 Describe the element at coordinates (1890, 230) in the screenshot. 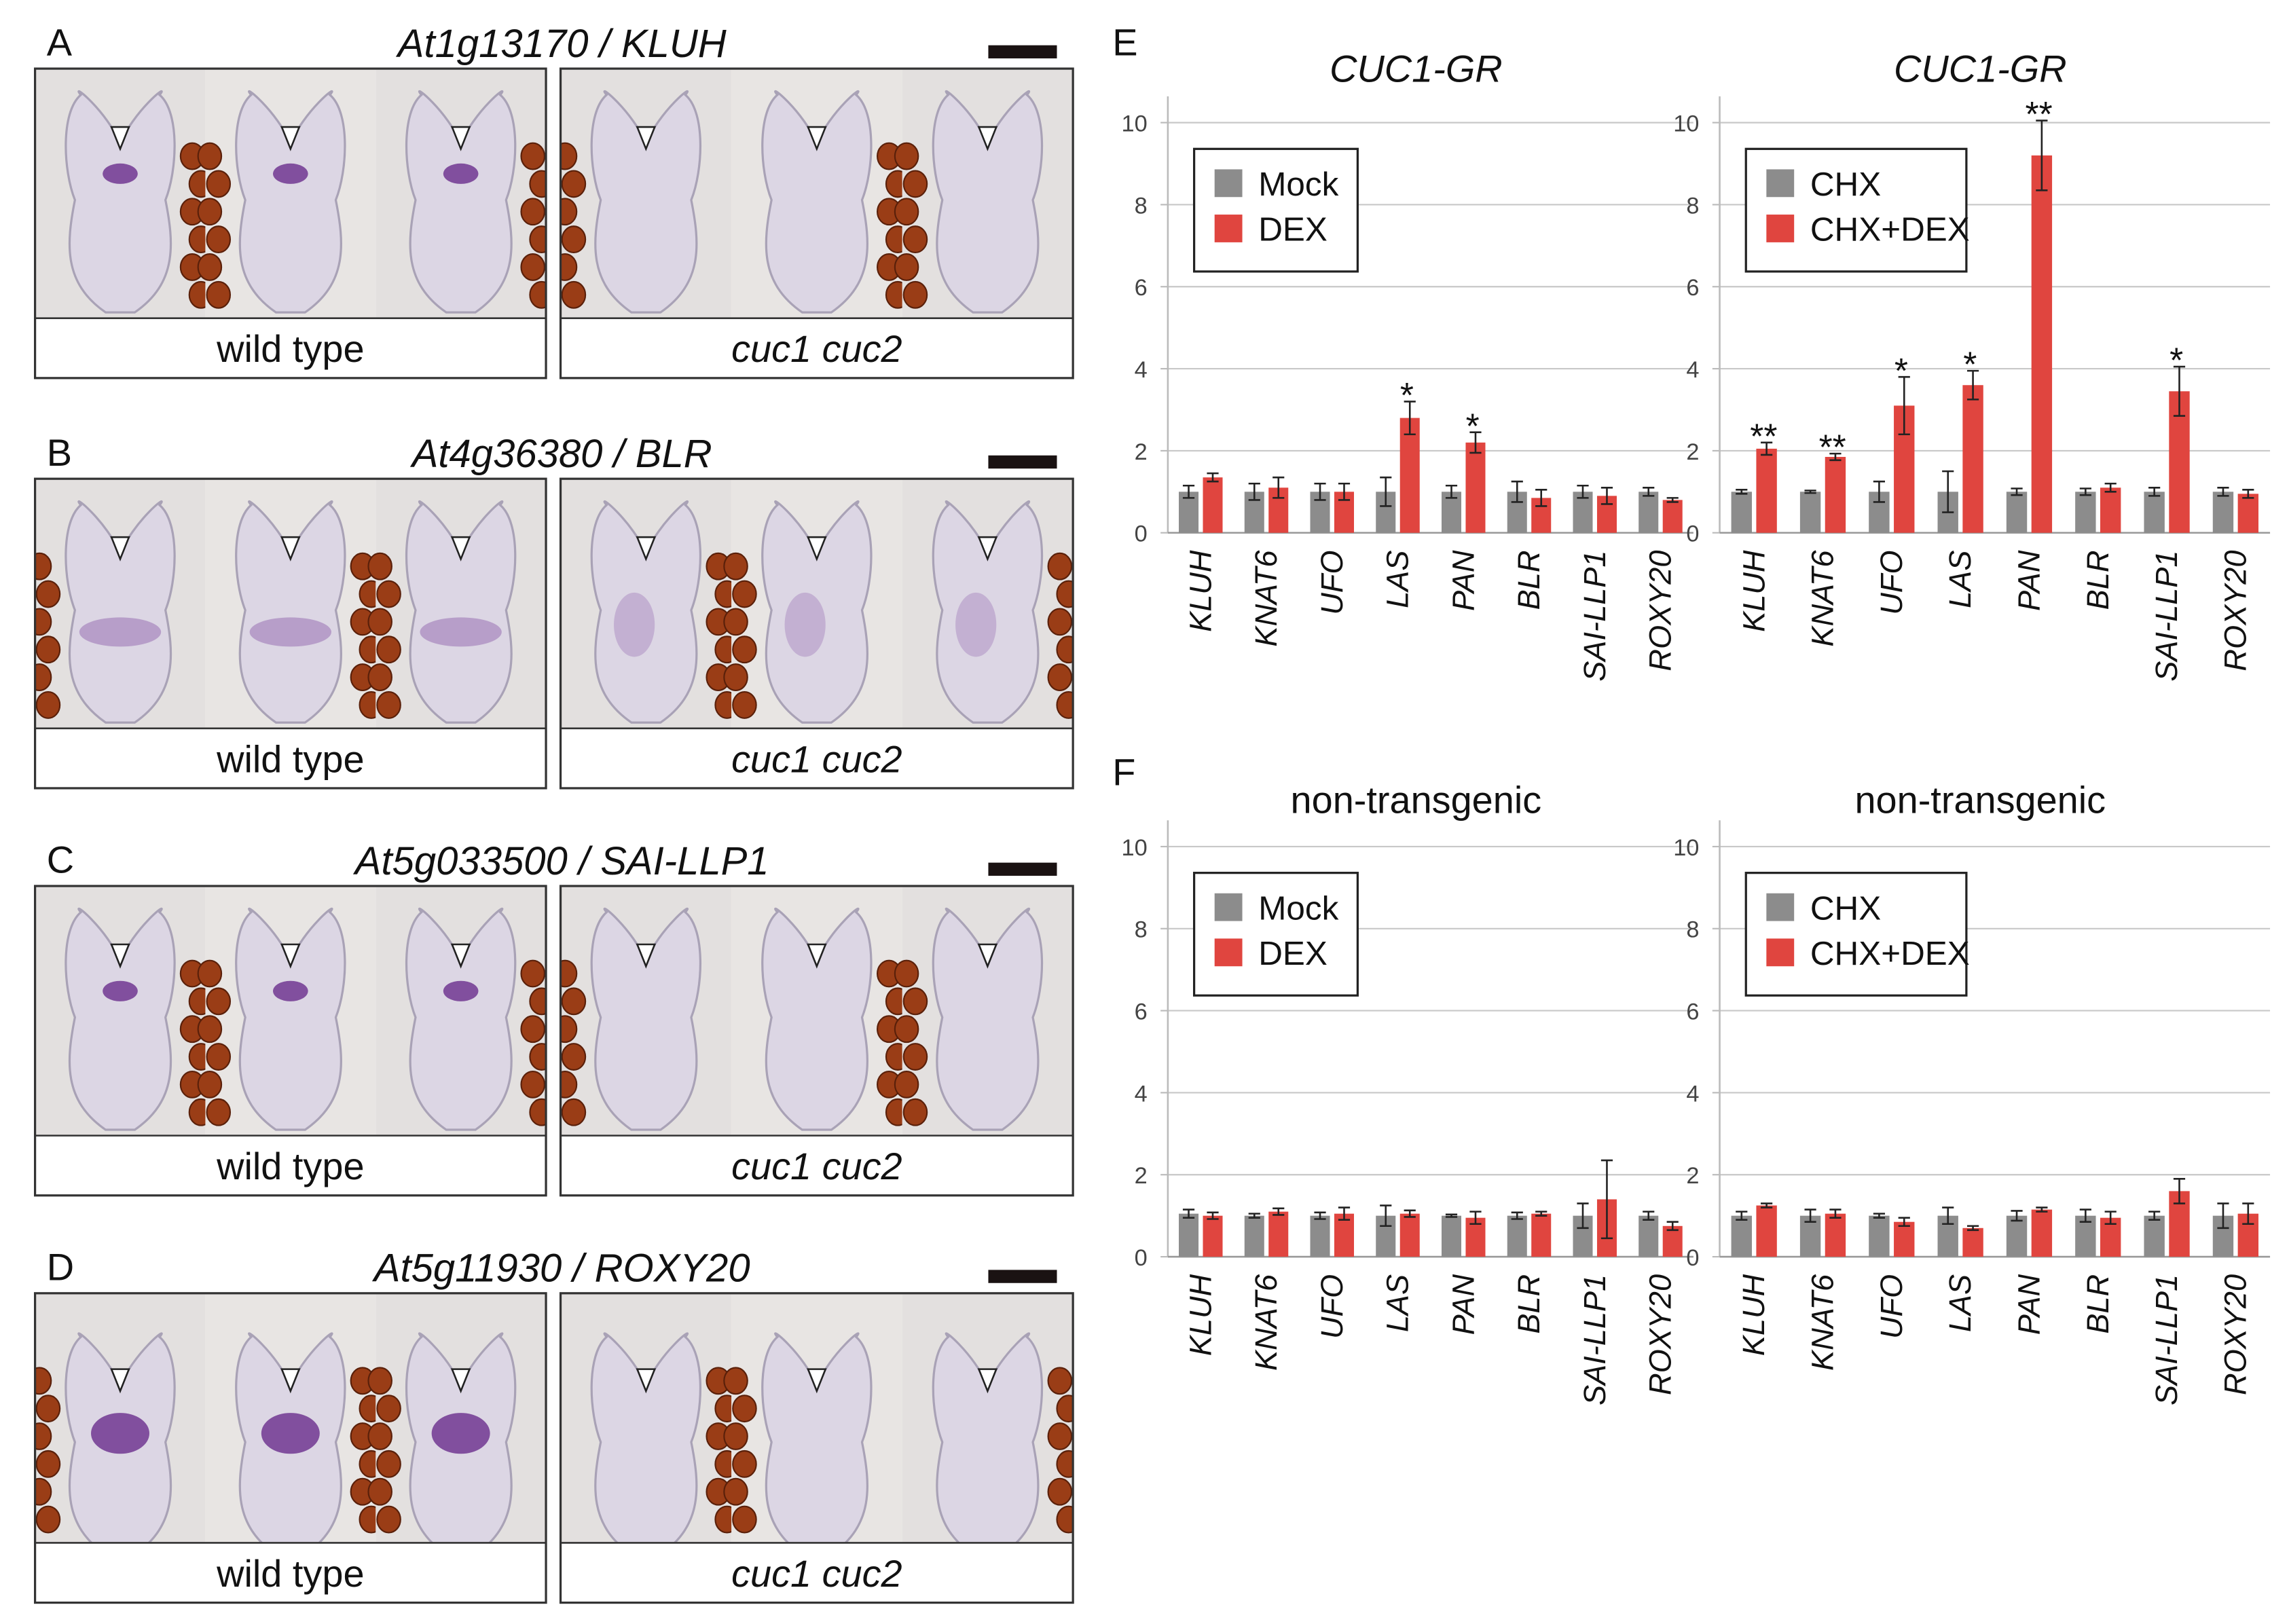

I see `legend-label: CHX+DEX` at that location.